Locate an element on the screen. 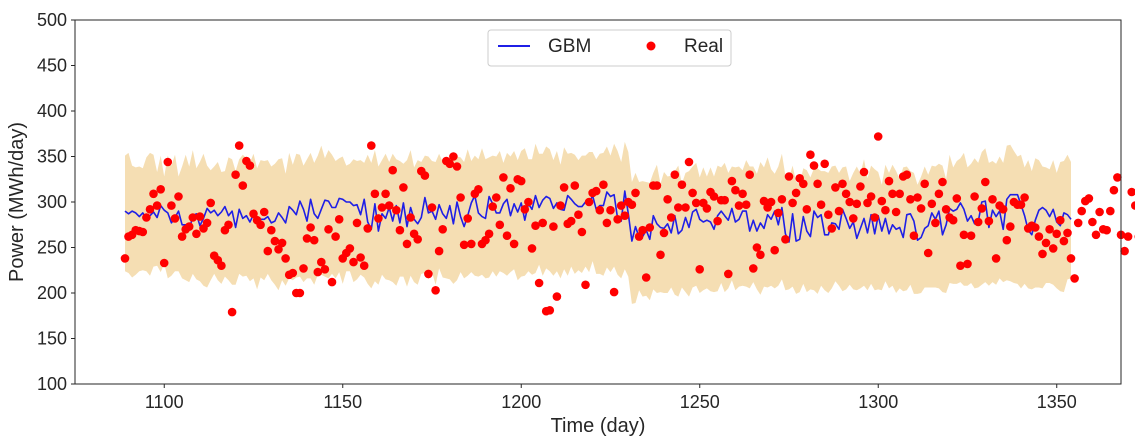 The height and width of the screenshot is (439, 1135). x-tick-label: 1250 is located at coordinates (700, 402).